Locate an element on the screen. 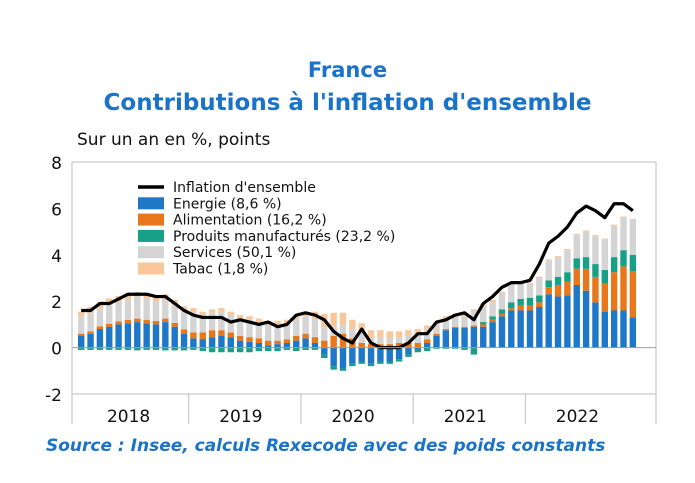  y-tick-label: 6 is located at coordinates (56, 210).